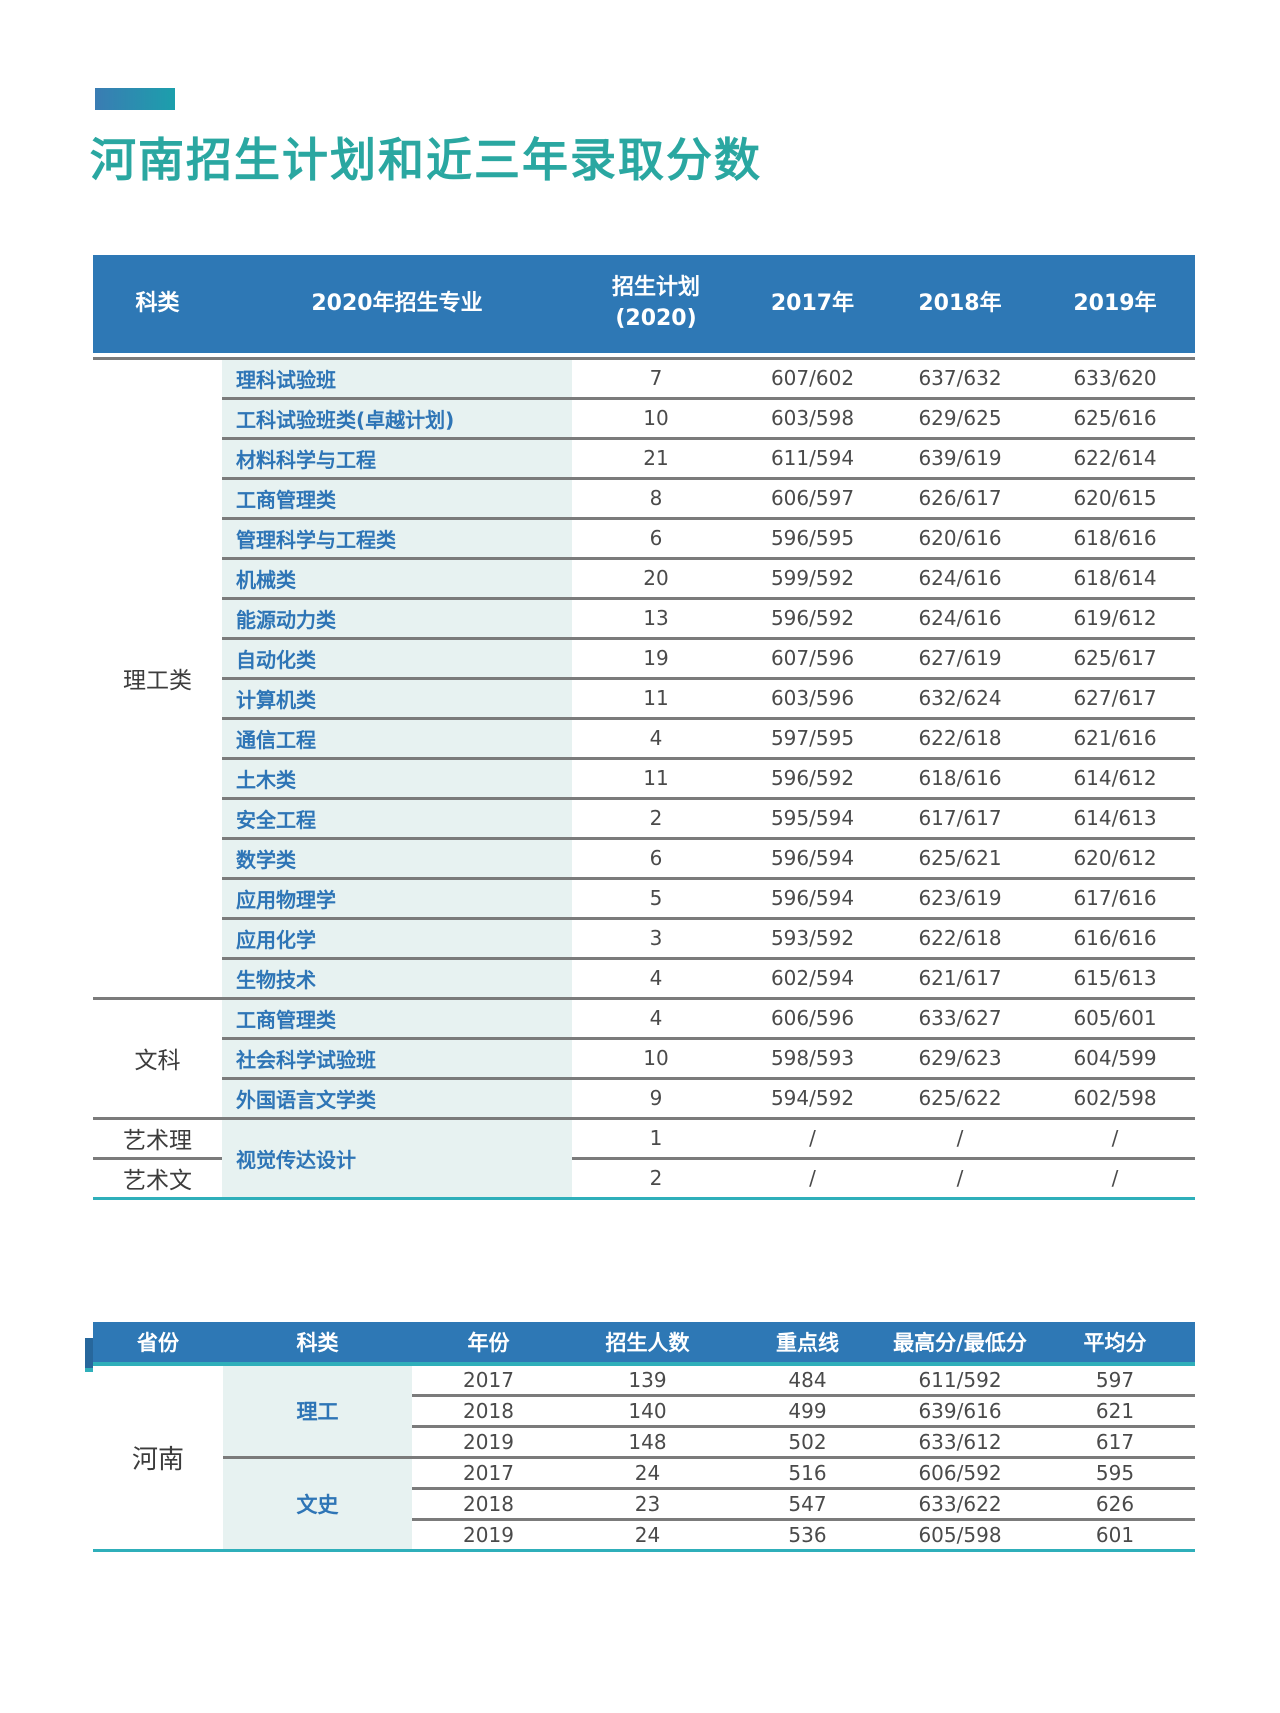 This screenshot has width=1280, height=1713. Describe the element at coordinates (644, 497) in the screenshot. I see `table-row: 工商管理类 8 606/597 626/617 620/615` at that location.